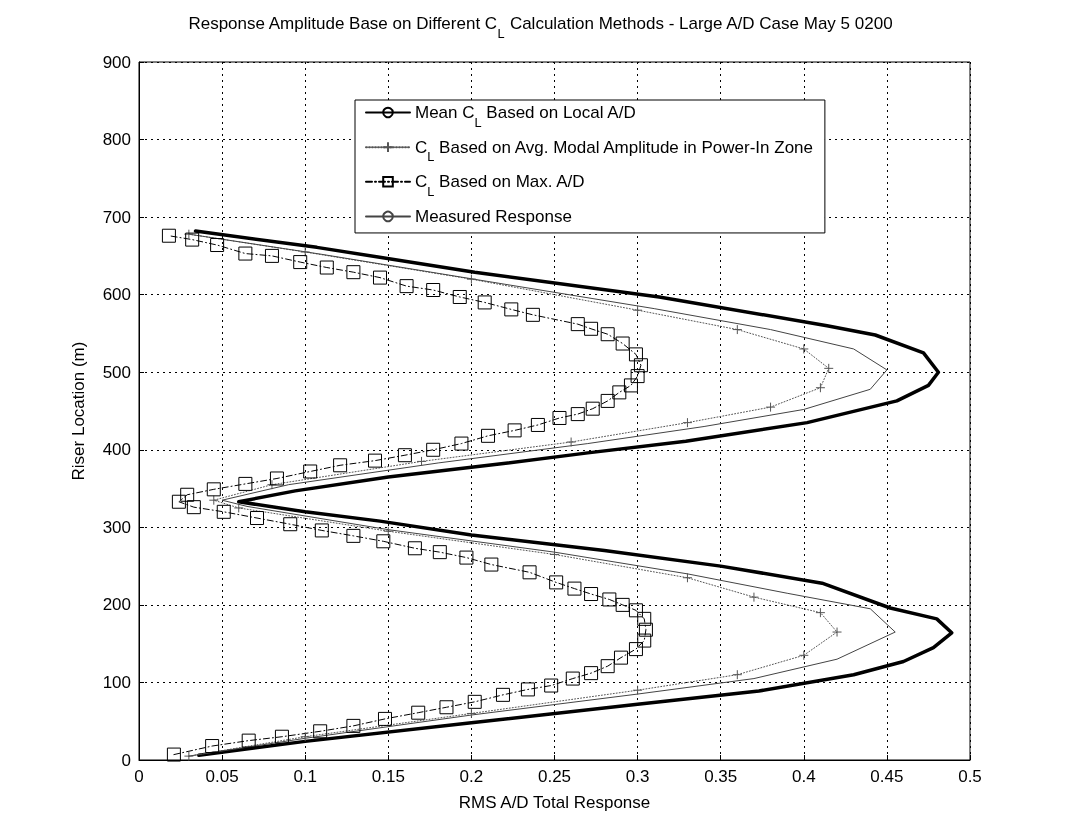 The height and width of the screenshot is (827, 1081). I want to click on y-tick-label: 900, so click(116, 62).